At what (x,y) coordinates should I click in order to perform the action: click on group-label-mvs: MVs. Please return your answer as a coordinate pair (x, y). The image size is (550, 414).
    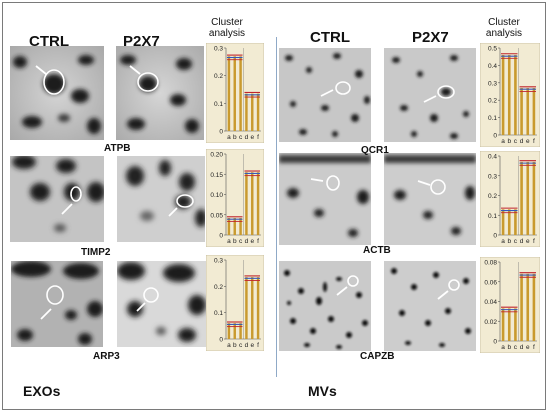
    Looking at the image, I should click on (322, 391).